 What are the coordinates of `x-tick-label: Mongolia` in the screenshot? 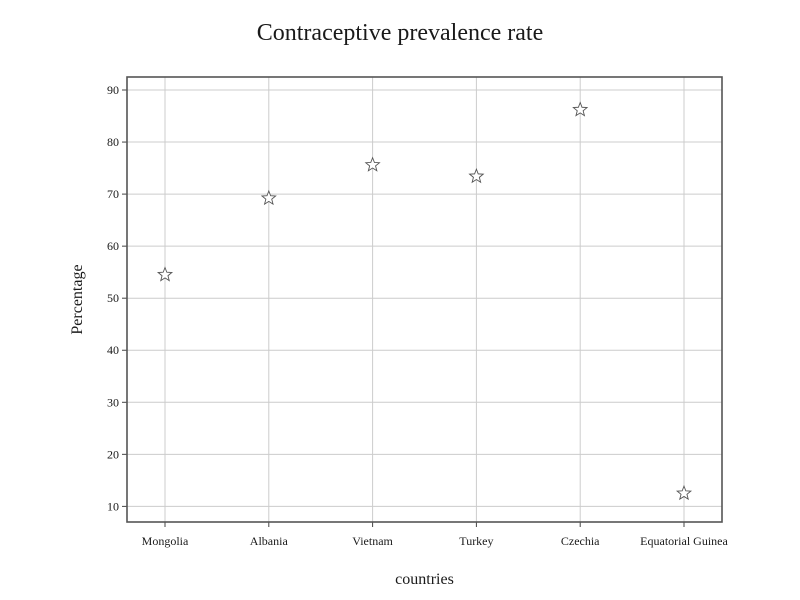 It's located at (165, 541).